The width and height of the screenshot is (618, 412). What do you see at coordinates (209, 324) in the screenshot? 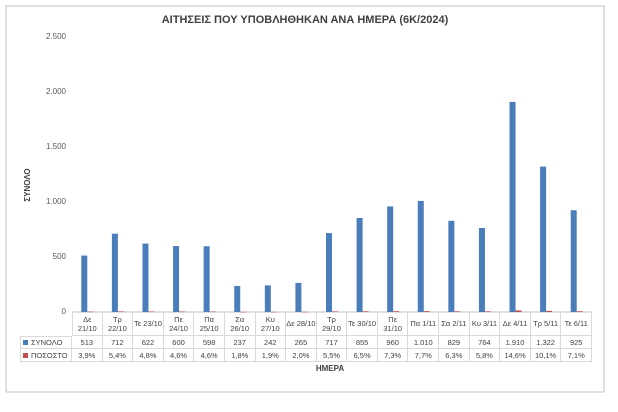
I see `category-cell: Πα 25/10` at bounding box center [209, 324].